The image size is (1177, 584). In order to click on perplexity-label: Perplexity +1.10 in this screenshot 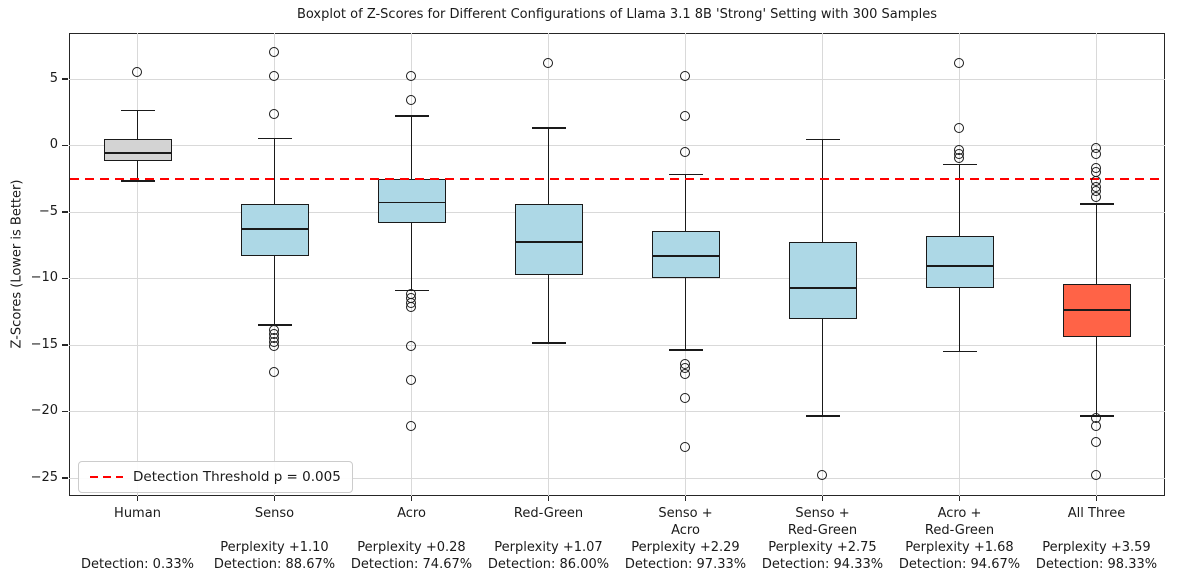, I will do `click(274, 547)`.